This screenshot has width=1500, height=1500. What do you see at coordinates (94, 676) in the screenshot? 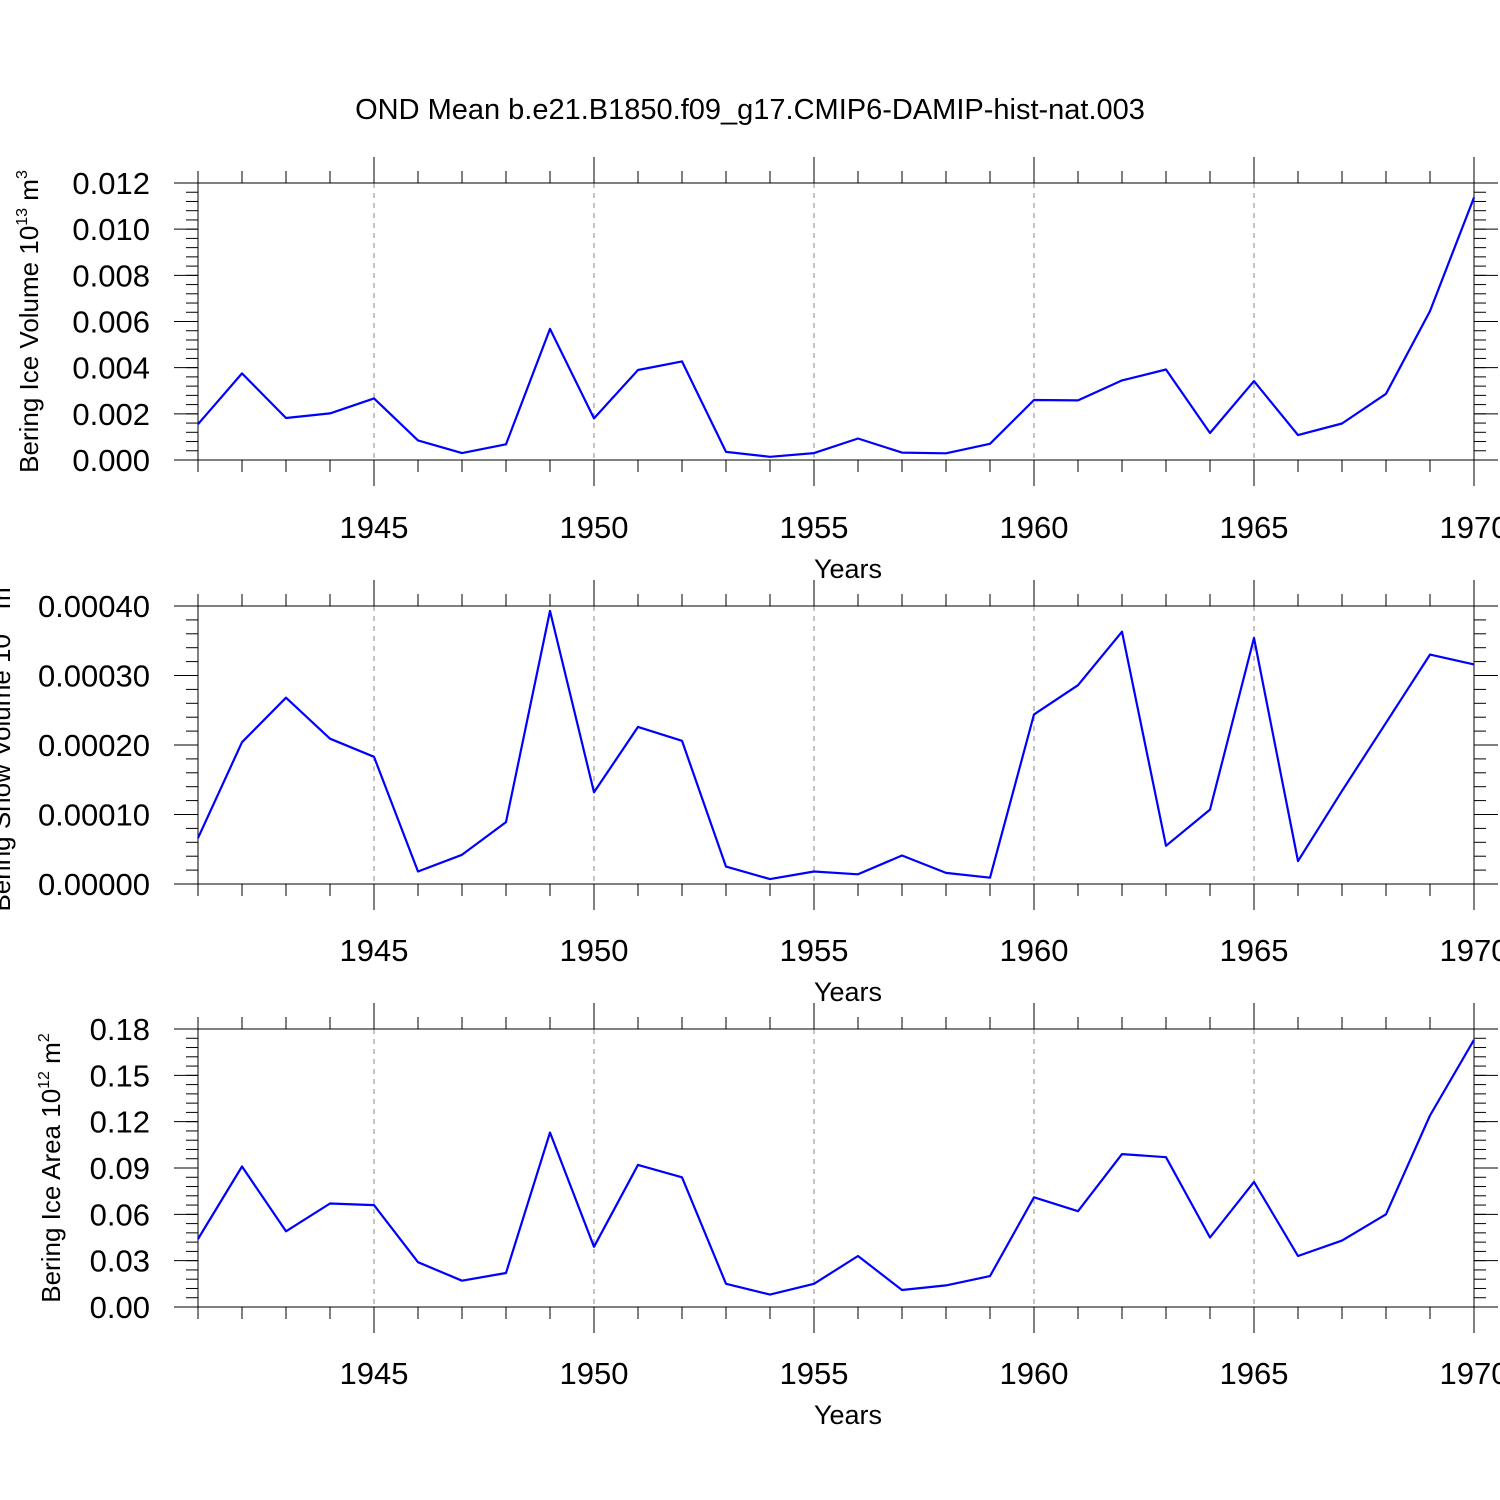
I see `y-tick-label: 0.00030` at bounding box center [94, 676].